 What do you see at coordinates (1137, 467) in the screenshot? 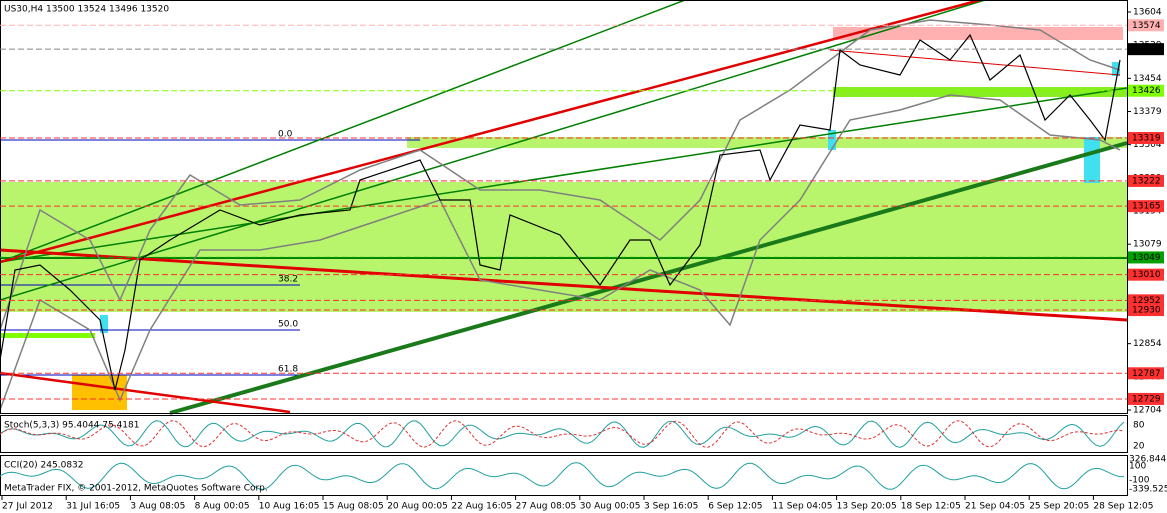
I see `cci-tick: 100` at bounding box center [1137, 467].